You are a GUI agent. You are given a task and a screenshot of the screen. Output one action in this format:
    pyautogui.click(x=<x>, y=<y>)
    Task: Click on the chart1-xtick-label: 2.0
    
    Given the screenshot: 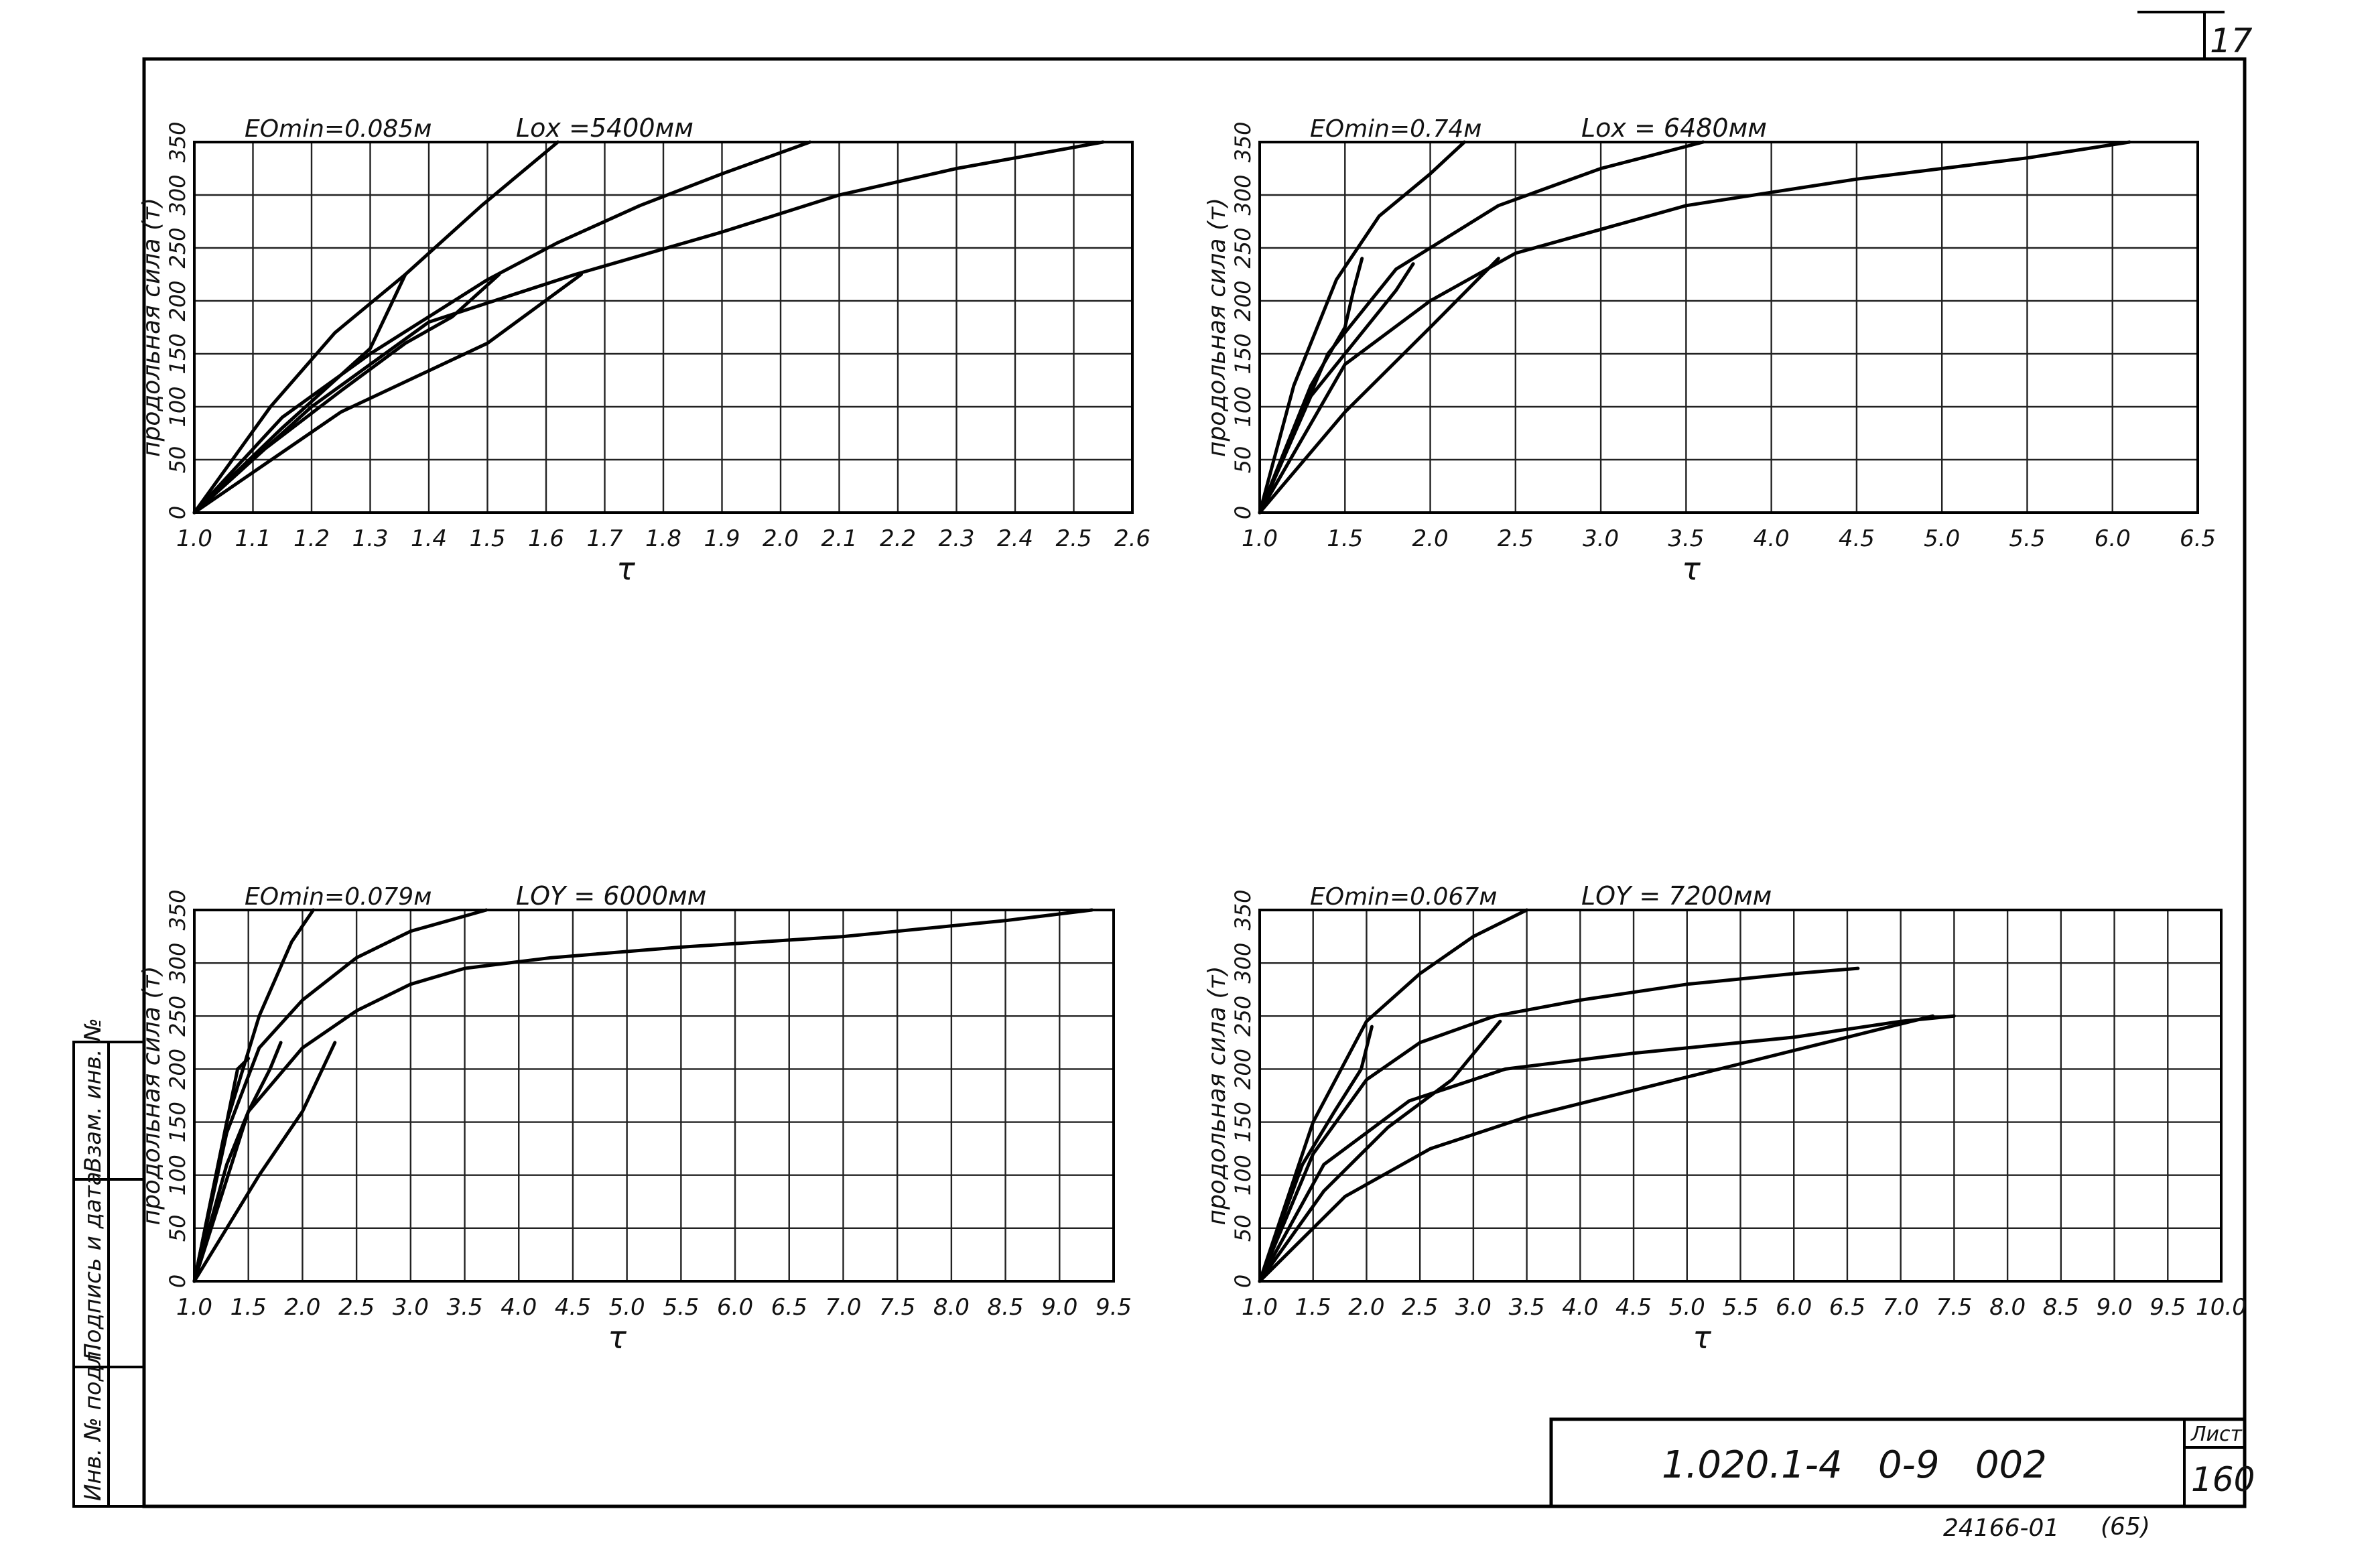 What is the action you would take?
    pyautogui.click(x=781, y=538)
    